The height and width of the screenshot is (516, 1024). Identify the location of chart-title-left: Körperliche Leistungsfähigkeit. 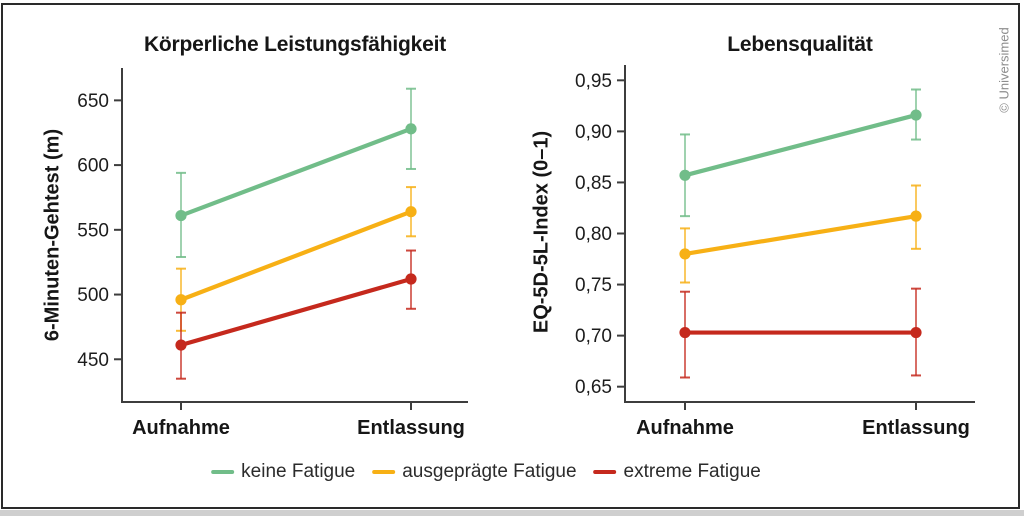
(295, 44).